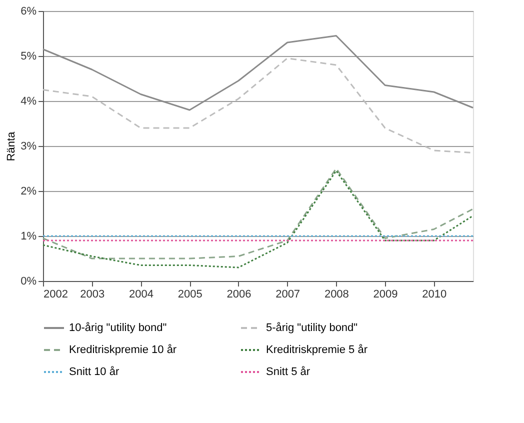 This screenshot has width=524, height=423. I want to click on legend-label: 10-årig "utility bond", so click(118, 328).